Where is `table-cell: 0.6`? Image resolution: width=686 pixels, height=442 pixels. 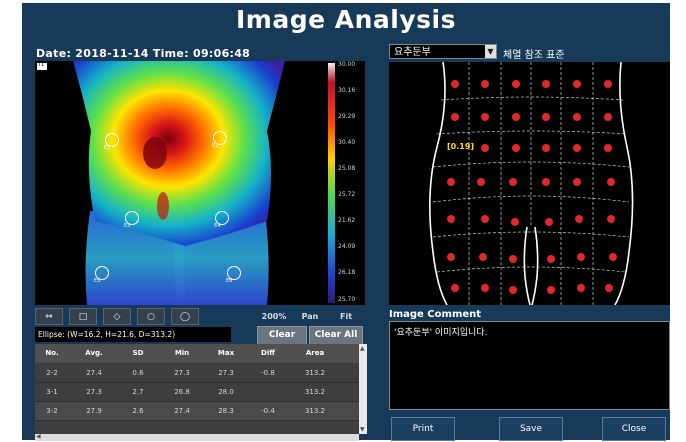
table-cell: 0.6 is located at coordinates (138, 373).